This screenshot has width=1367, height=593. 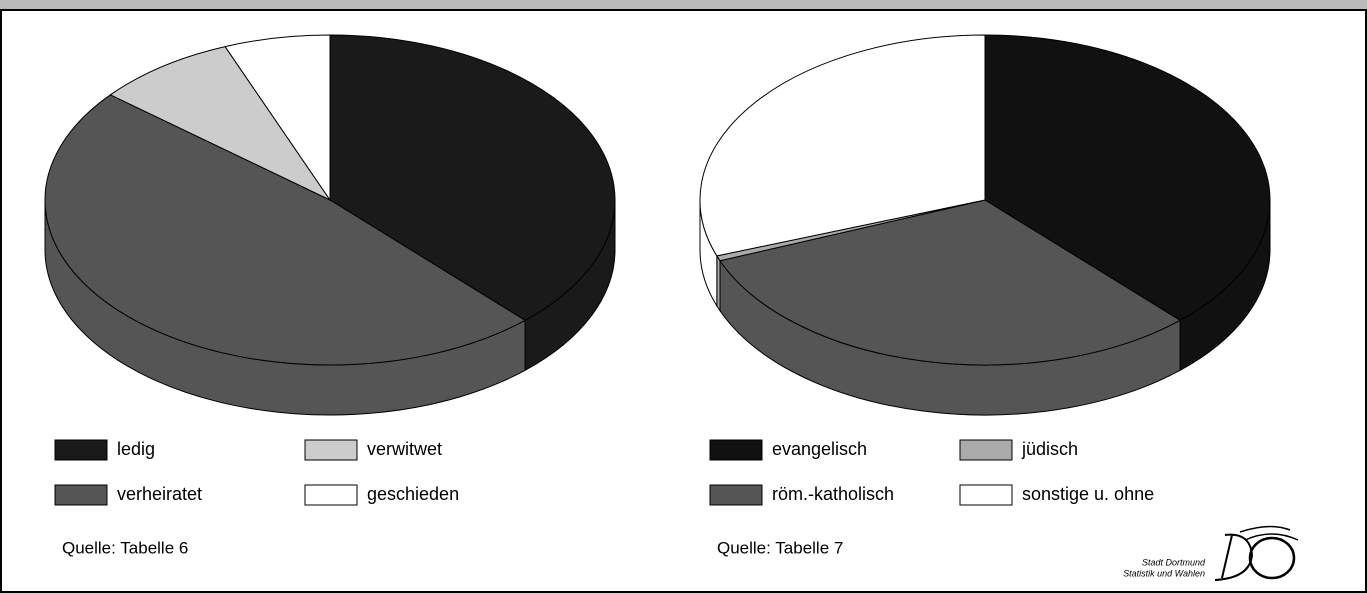 What do you see at coordinates (1269, 533) in the screenshot?
I see `logo-lines` at bounding box center [1269, 533].